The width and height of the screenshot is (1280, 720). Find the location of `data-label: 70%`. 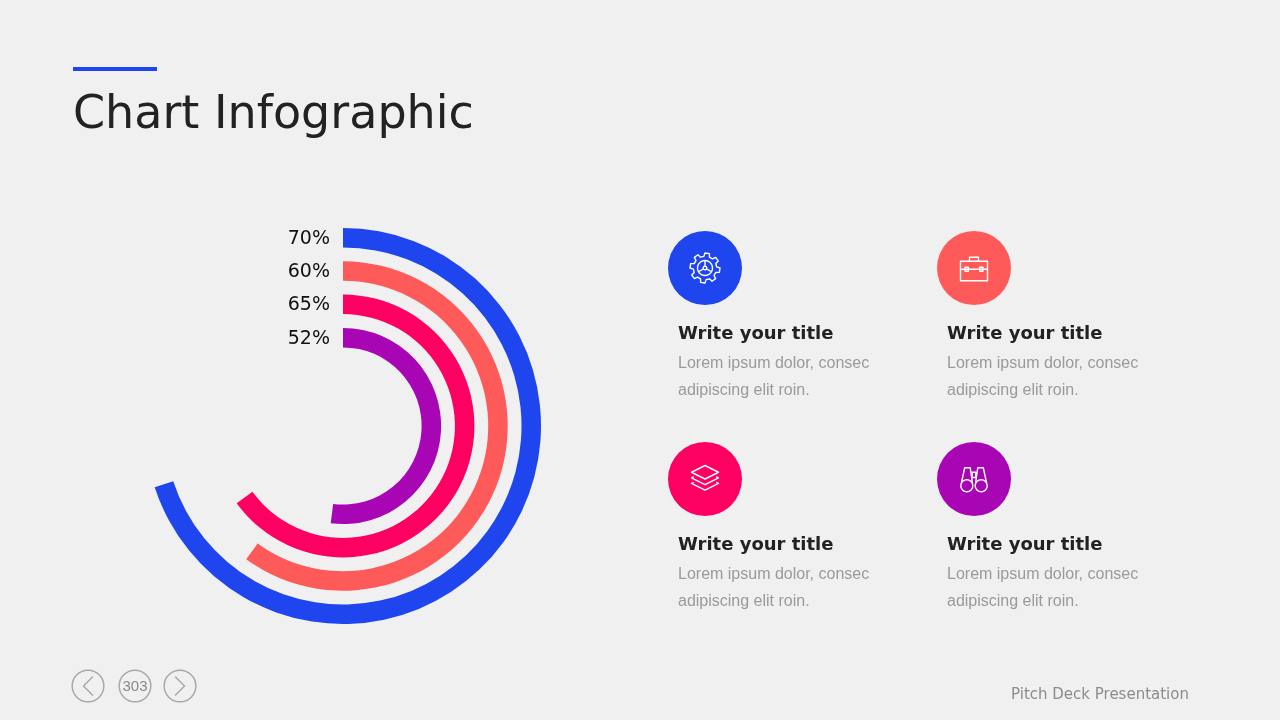

data-label: 70% is located at coordinates (308, 236).